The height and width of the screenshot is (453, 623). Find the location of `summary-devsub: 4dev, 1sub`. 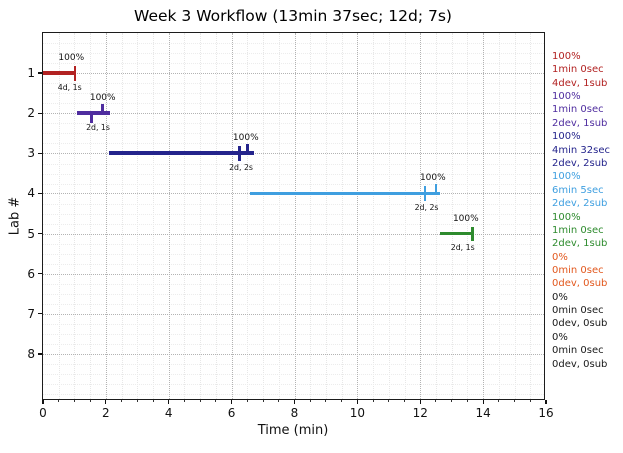

summary-devsub: 4dev, 1sub is located at coordinates (580, 83).